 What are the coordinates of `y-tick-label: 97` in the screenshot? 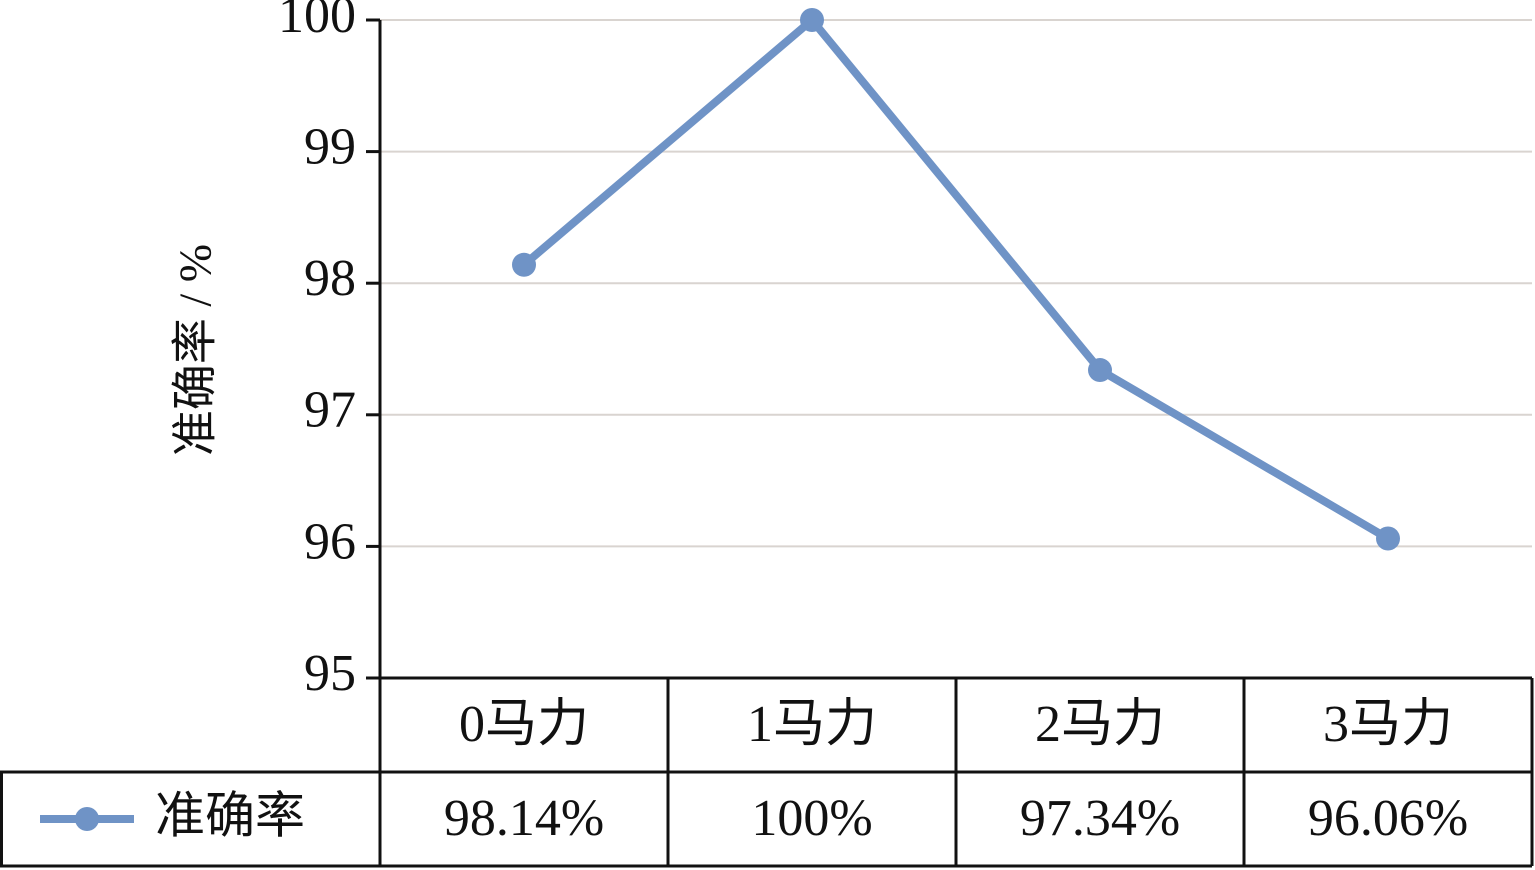 It's located at (330, 410).